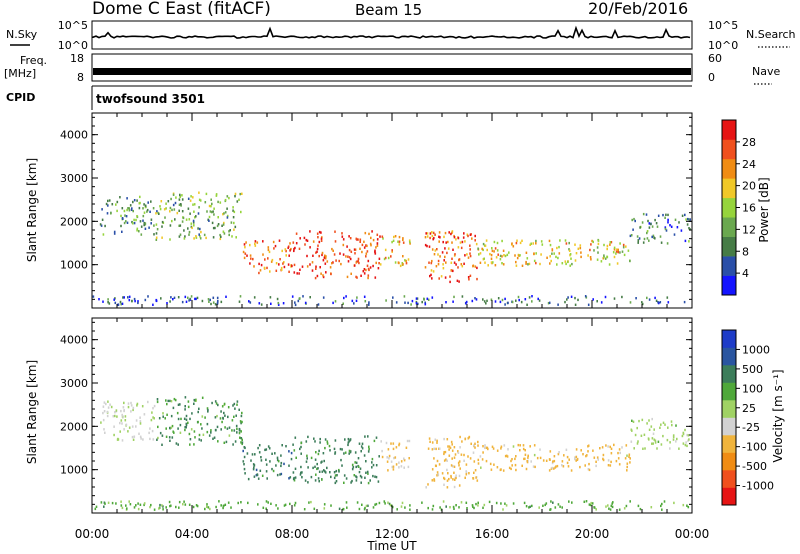  Describe the element at coordinates (751, 427) in the screenshot. I see `colorbar-tick-label: -25` at that location.